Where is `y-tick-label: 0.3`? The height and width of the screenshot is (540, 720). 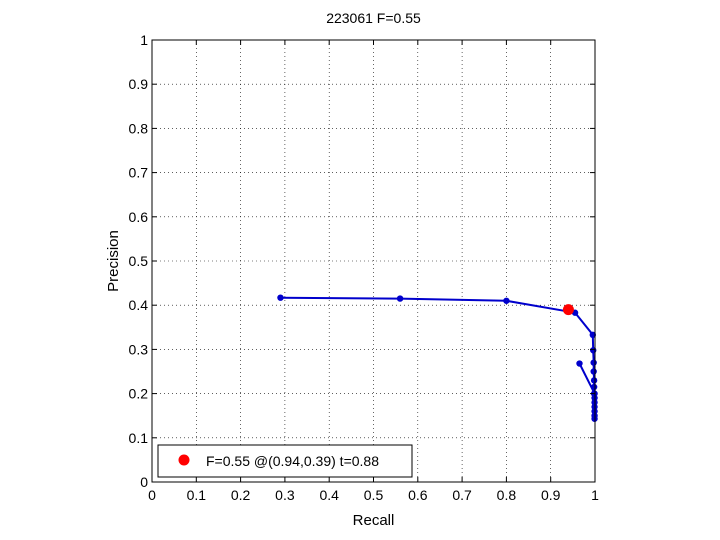
y-tick-label: 0.3 is located at coordinates (139, 349).